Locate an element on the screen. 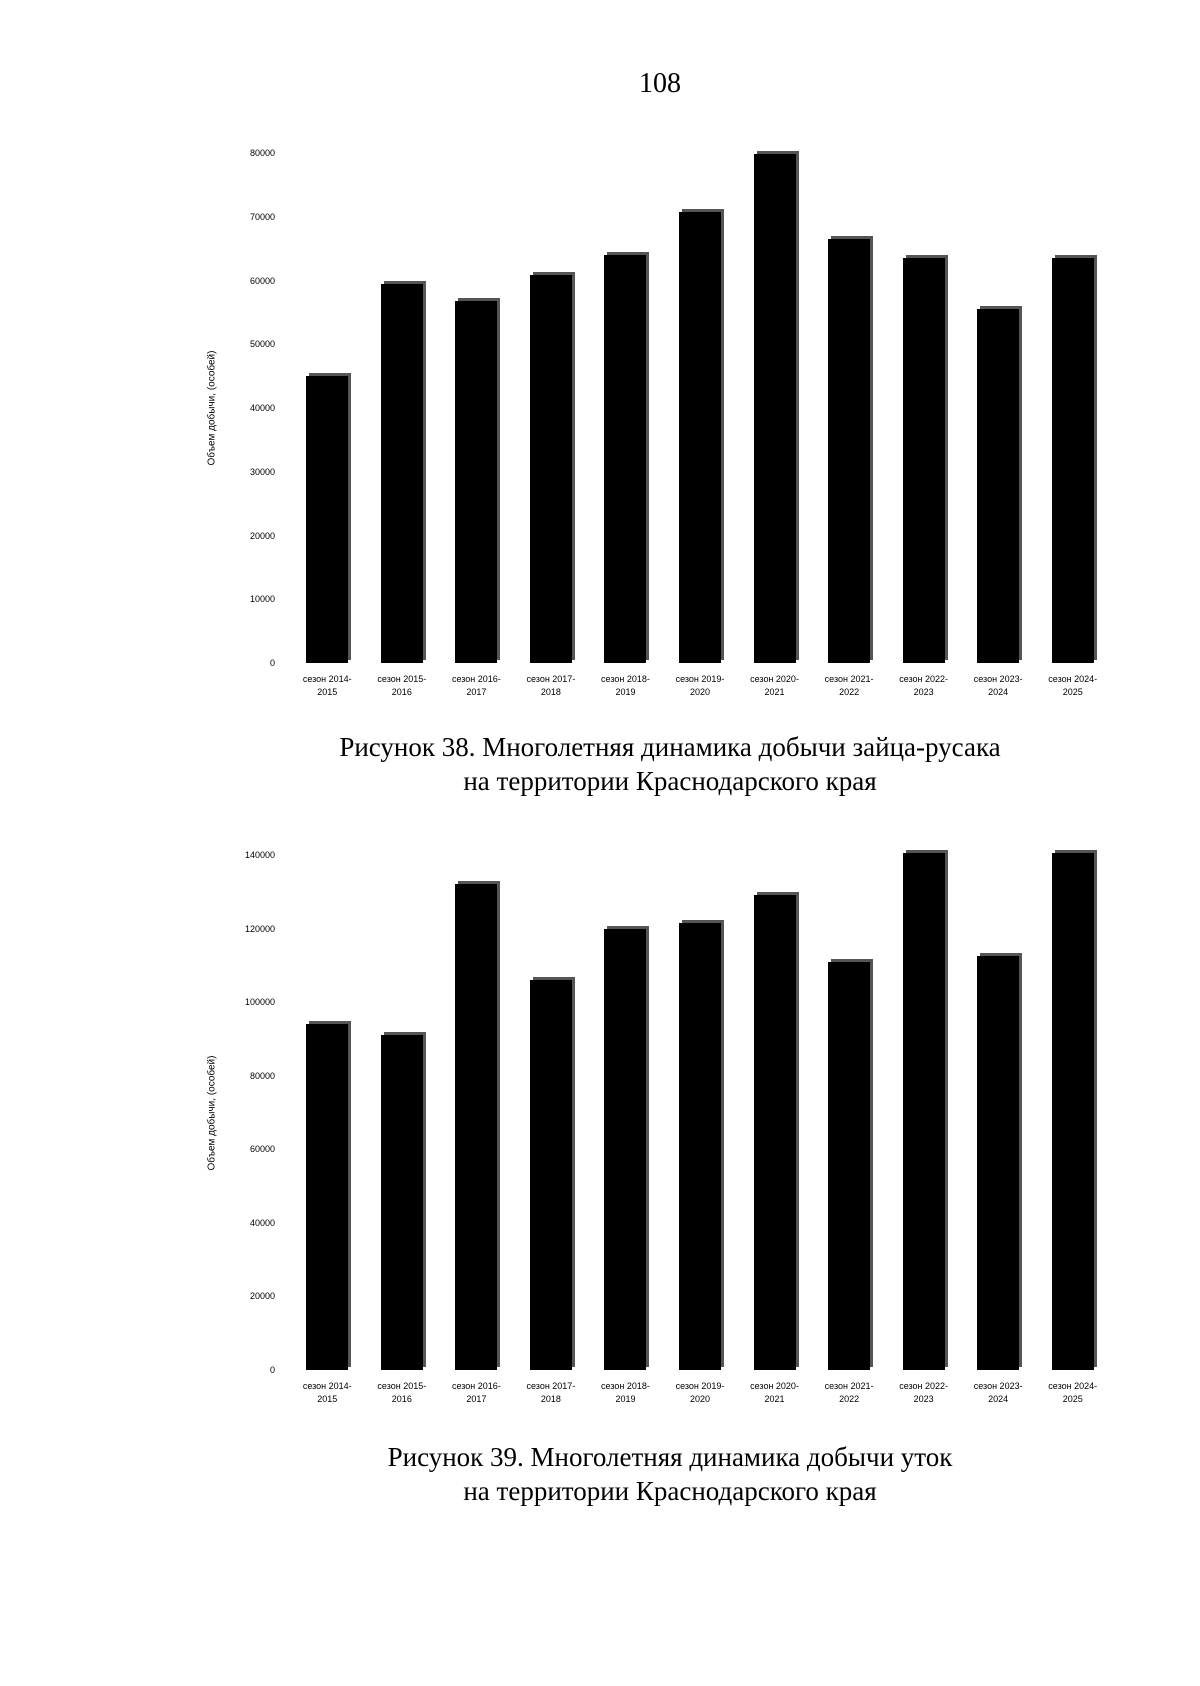  y-tick-label: 120000 is located at coordinates (259, 928).